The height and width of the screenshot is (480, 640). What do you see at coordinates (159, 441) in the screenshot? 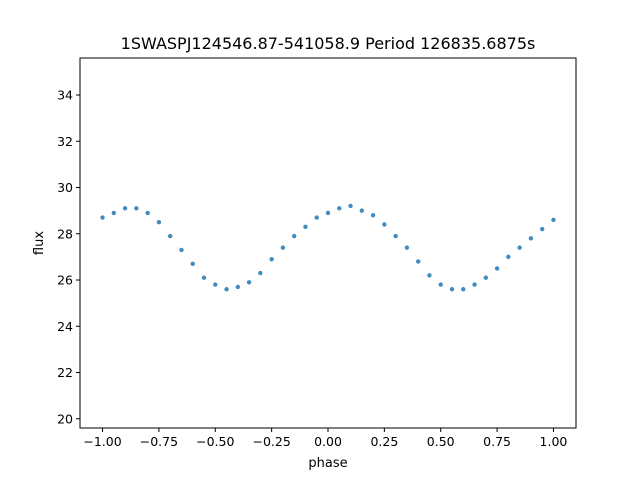
I see `x-tick-label: −0.75` at bounding box center [159, 441].